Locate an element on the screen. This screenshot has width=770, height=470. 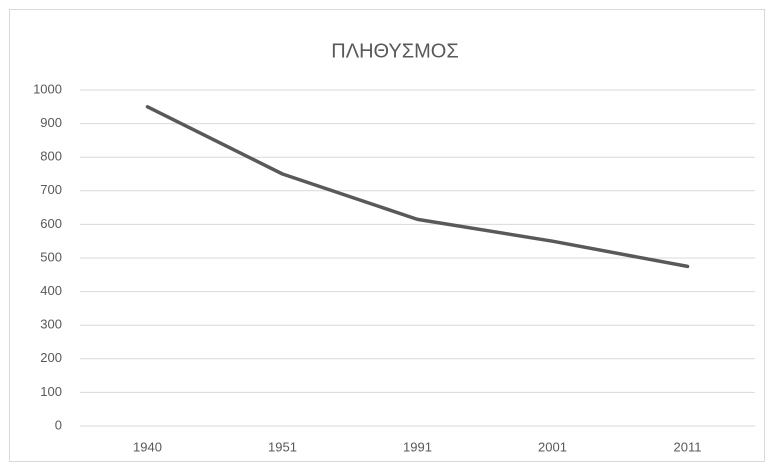
x-tick-label: 1951 is located at coordinates (282, 446).